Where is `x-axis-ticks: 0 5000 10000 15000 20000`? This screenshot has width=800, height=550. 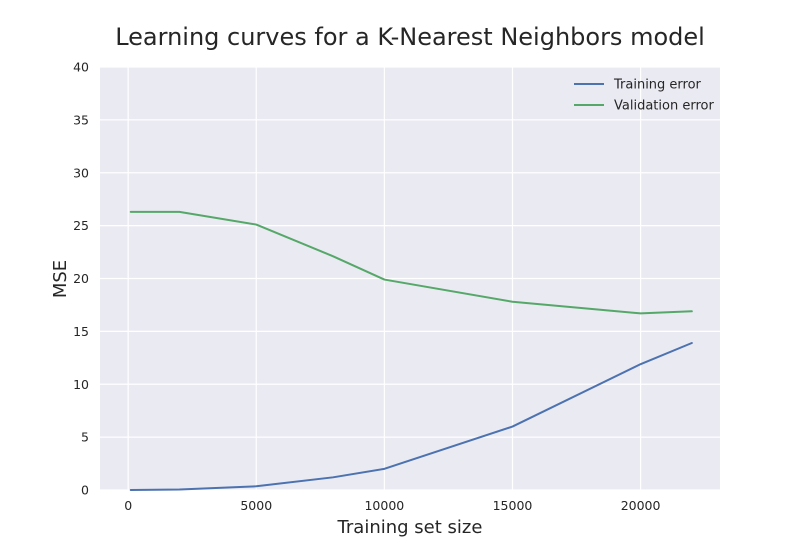 x-axis-ticks: 0 5000 10000 15000 20000 is located at coordinates (392, 505).